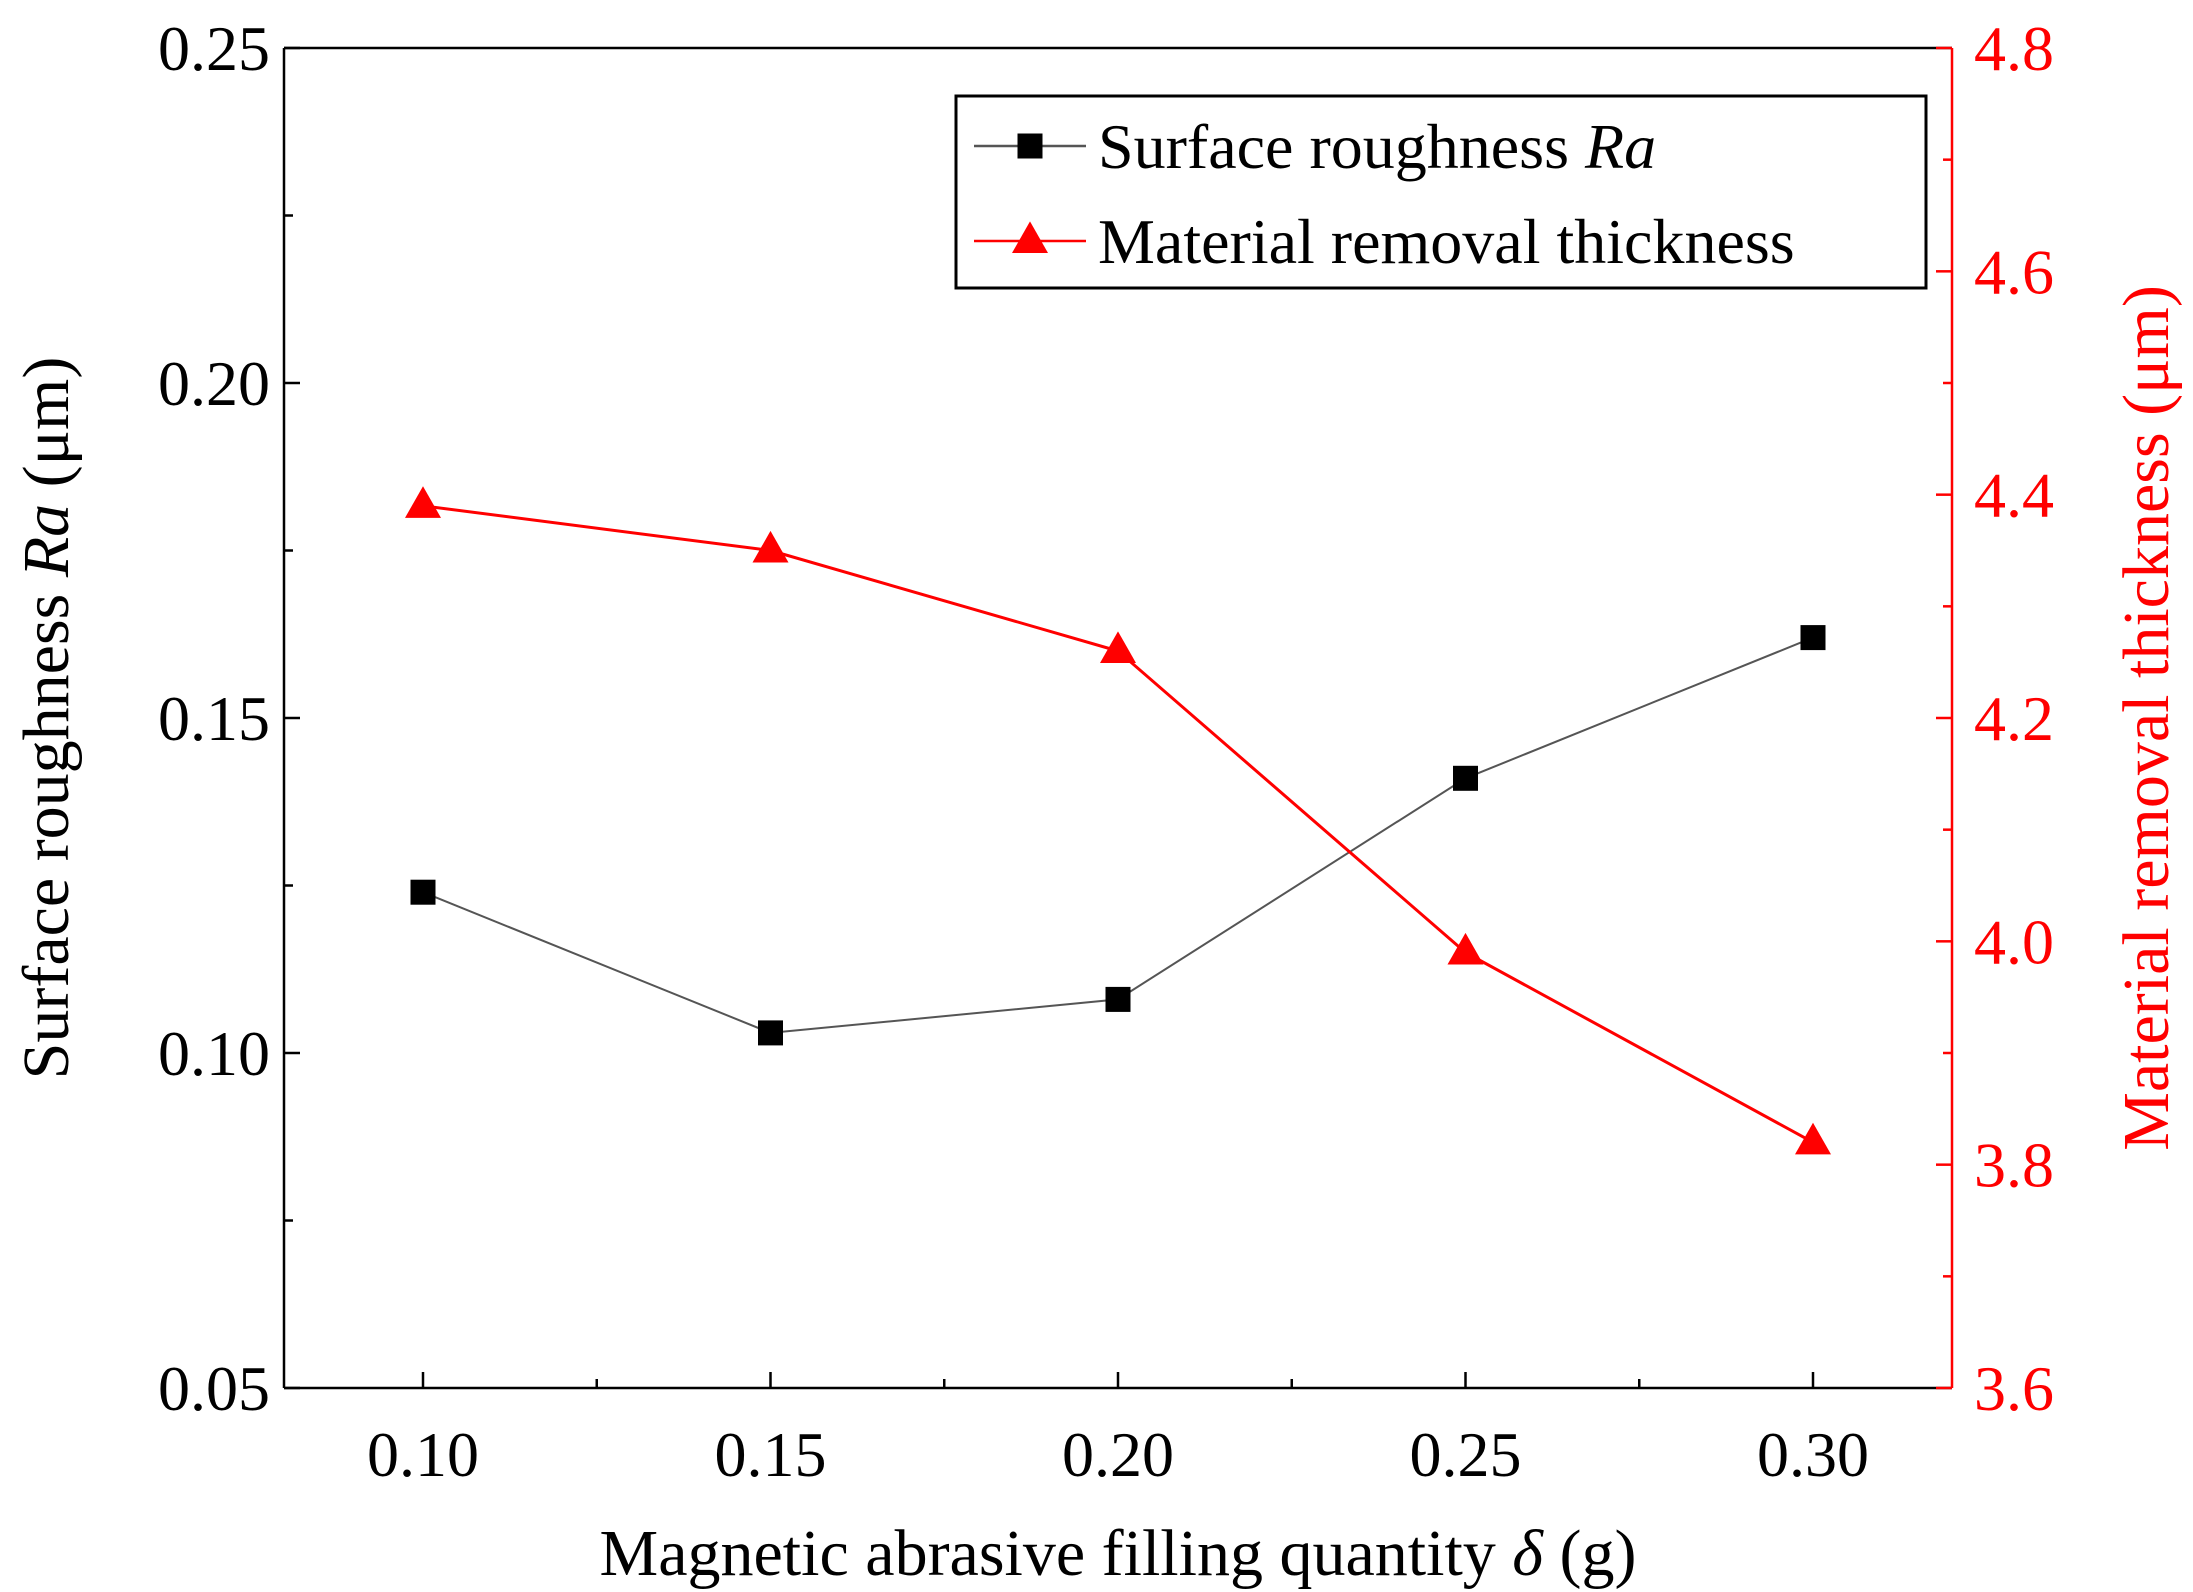 The height and width of the screenshot is (1592, 2193). What do you see at coordinates (214, 718) in the screenshot?
I see `y-tick-label: 0.15` at bounding box center [214, 718].